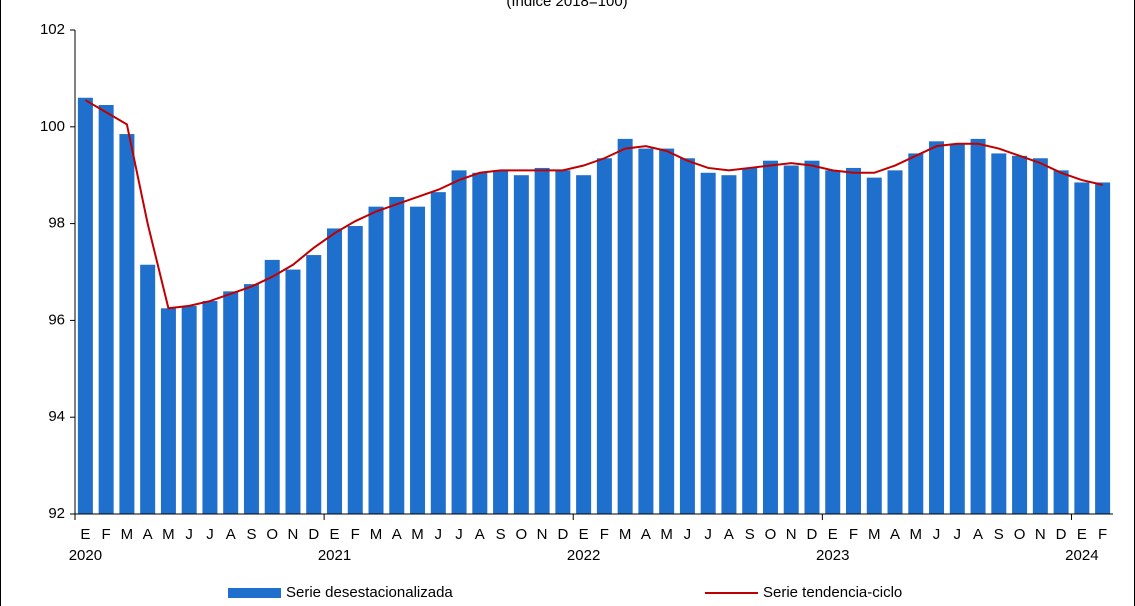  Describe the element at coordinates (85, 555) in the screenshot. I see `year-label: 2020` at that location.